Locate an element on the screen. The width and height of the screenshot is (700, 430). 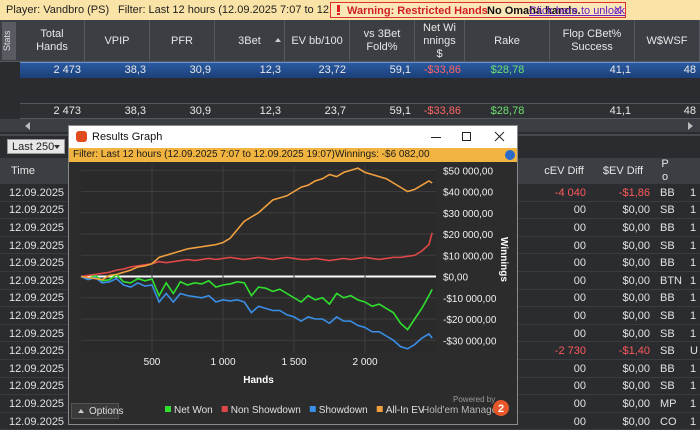
column-header: 3Bet is located at coordinates (250, 41).